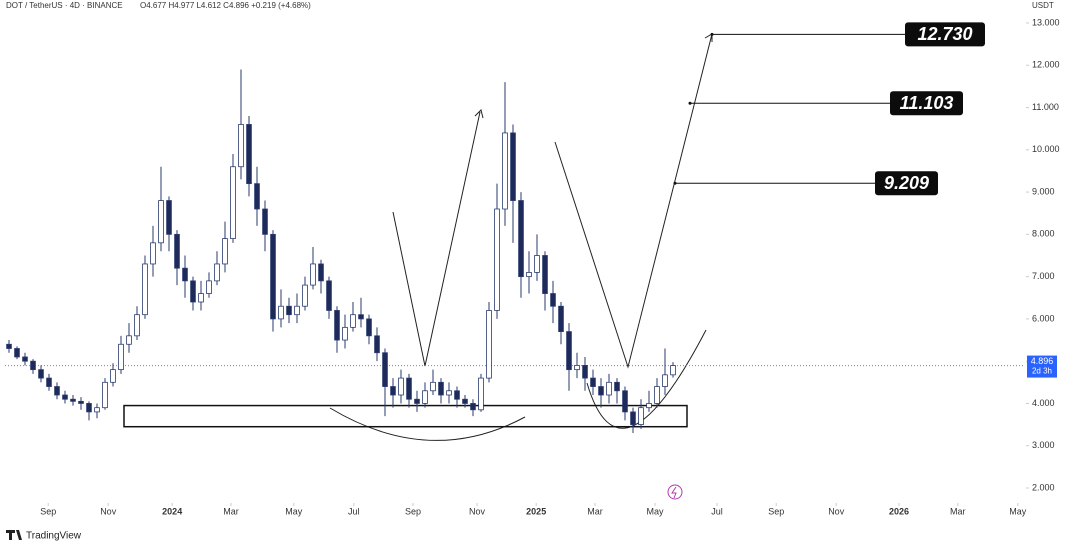 This screenshot has width=1071, height=548. I want to click on arrow-head, so click(479, 114).